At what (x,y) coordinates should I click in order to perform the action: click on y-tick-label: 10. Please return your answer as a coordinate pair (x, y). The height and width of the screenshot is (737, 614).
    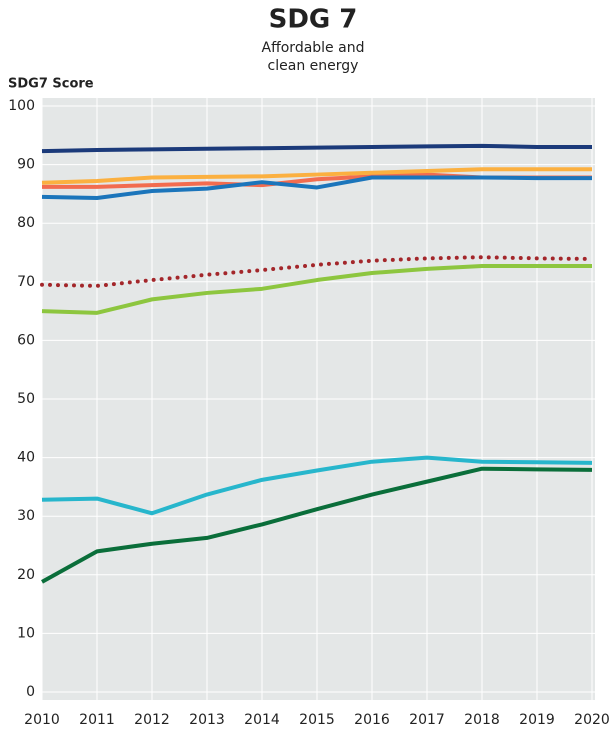
    Looking at the image, I should click on (26, 633).